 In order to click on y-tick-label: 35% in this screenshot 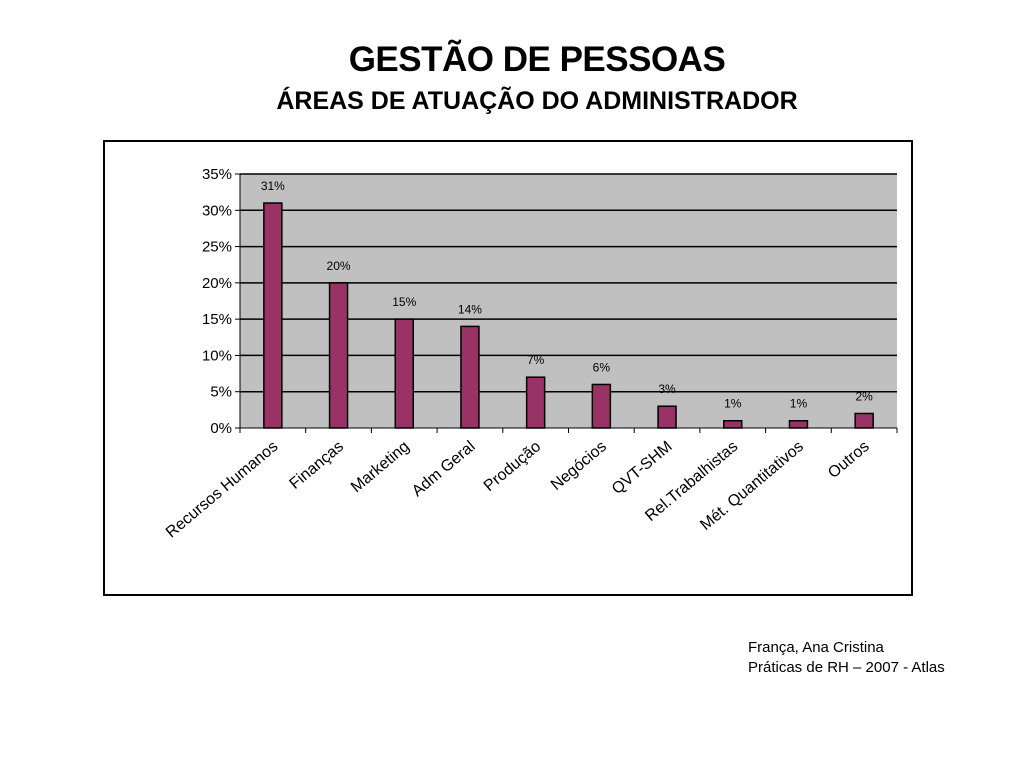, I will do `click(217, 174)`.